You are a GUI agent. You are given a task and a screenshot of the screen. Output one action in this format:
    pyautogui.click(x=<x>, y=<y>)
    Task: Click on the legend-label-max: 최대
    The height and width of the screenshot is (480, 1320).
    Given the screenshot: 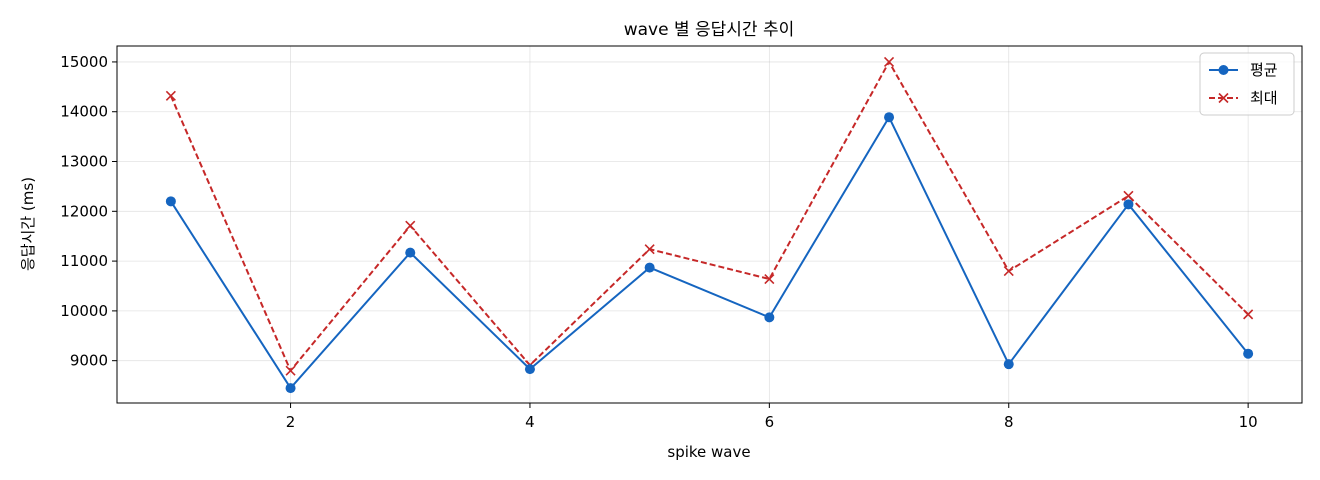 What is the action you would take?
    pyautogui.click(x=1264, y=98)
    